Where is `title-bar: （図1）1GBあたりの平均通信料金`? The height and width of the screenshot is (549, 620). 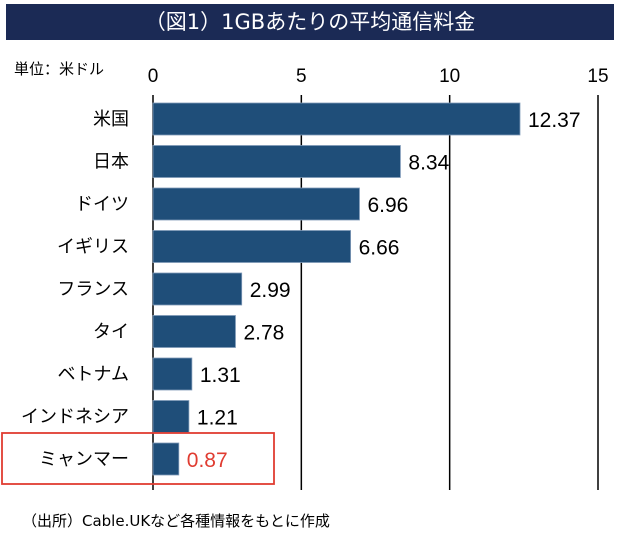 title-bar: （図1）1GBあたりの平均通信料金 is located at coordinates (310, 22).